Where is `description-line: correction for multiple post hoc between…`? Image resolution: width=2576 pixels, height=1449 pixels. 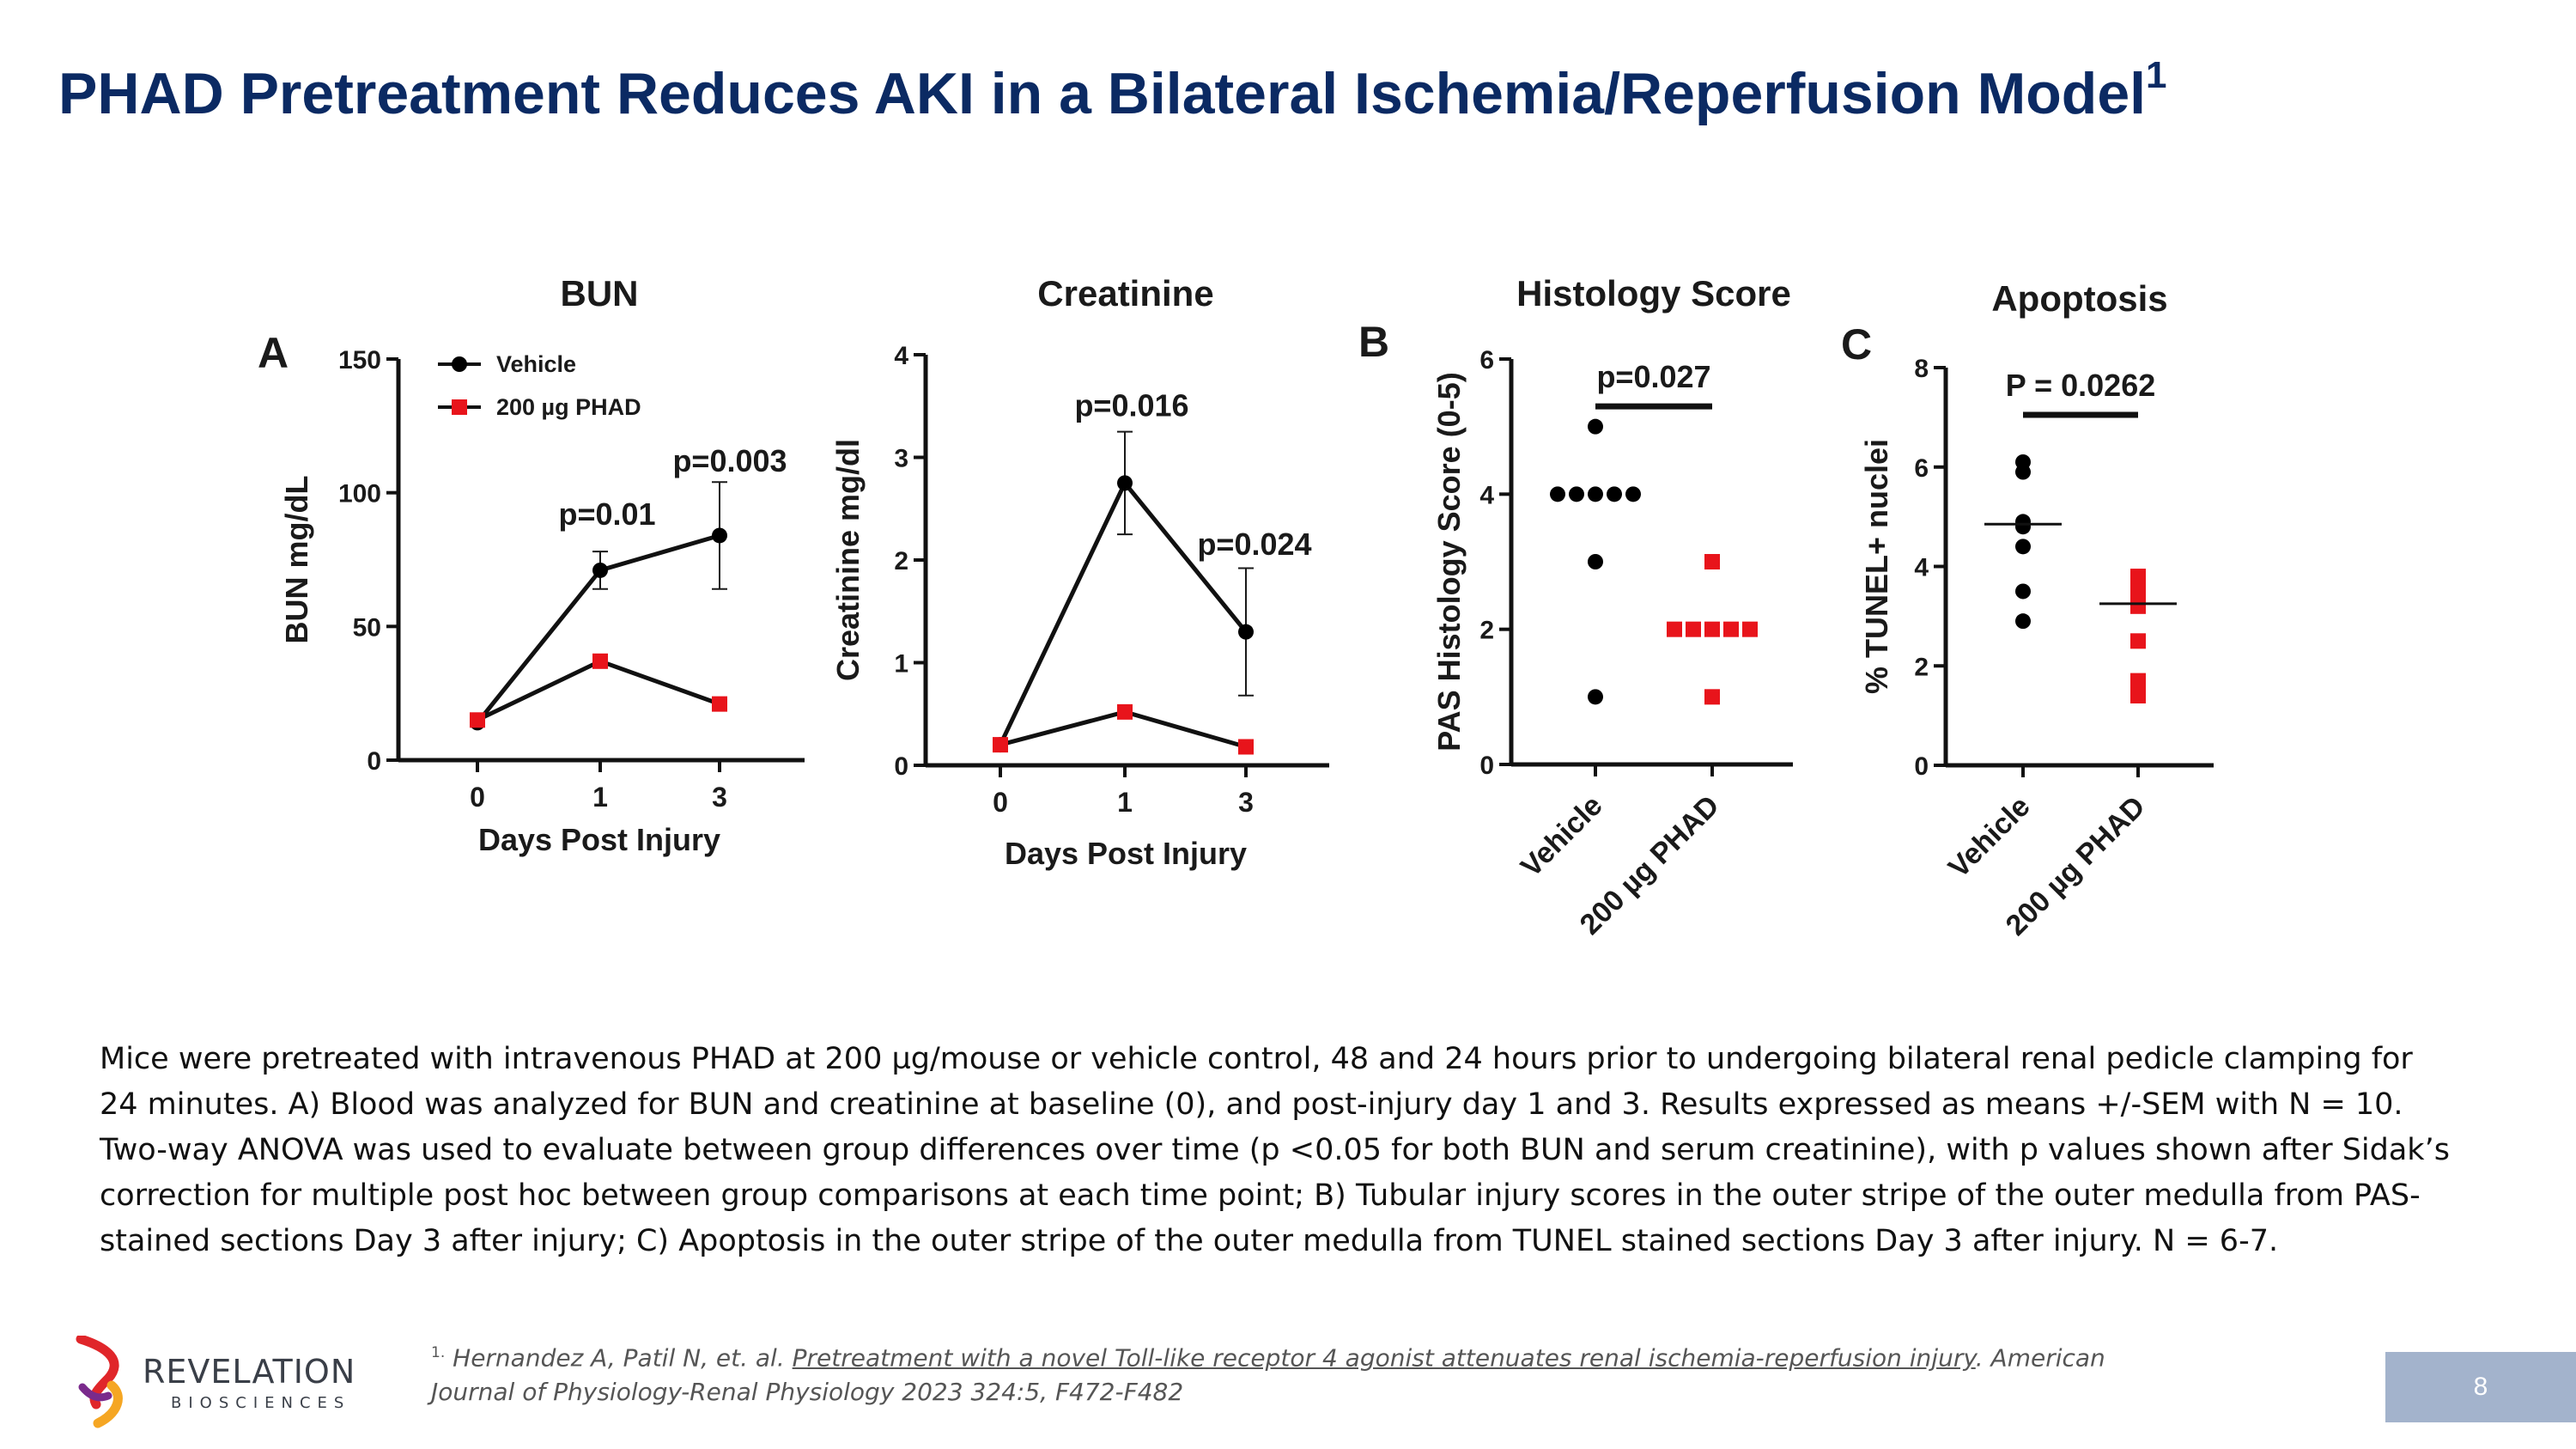 description-line: correction for multiple post hoc between… is located at coordinates (1261, 1195).